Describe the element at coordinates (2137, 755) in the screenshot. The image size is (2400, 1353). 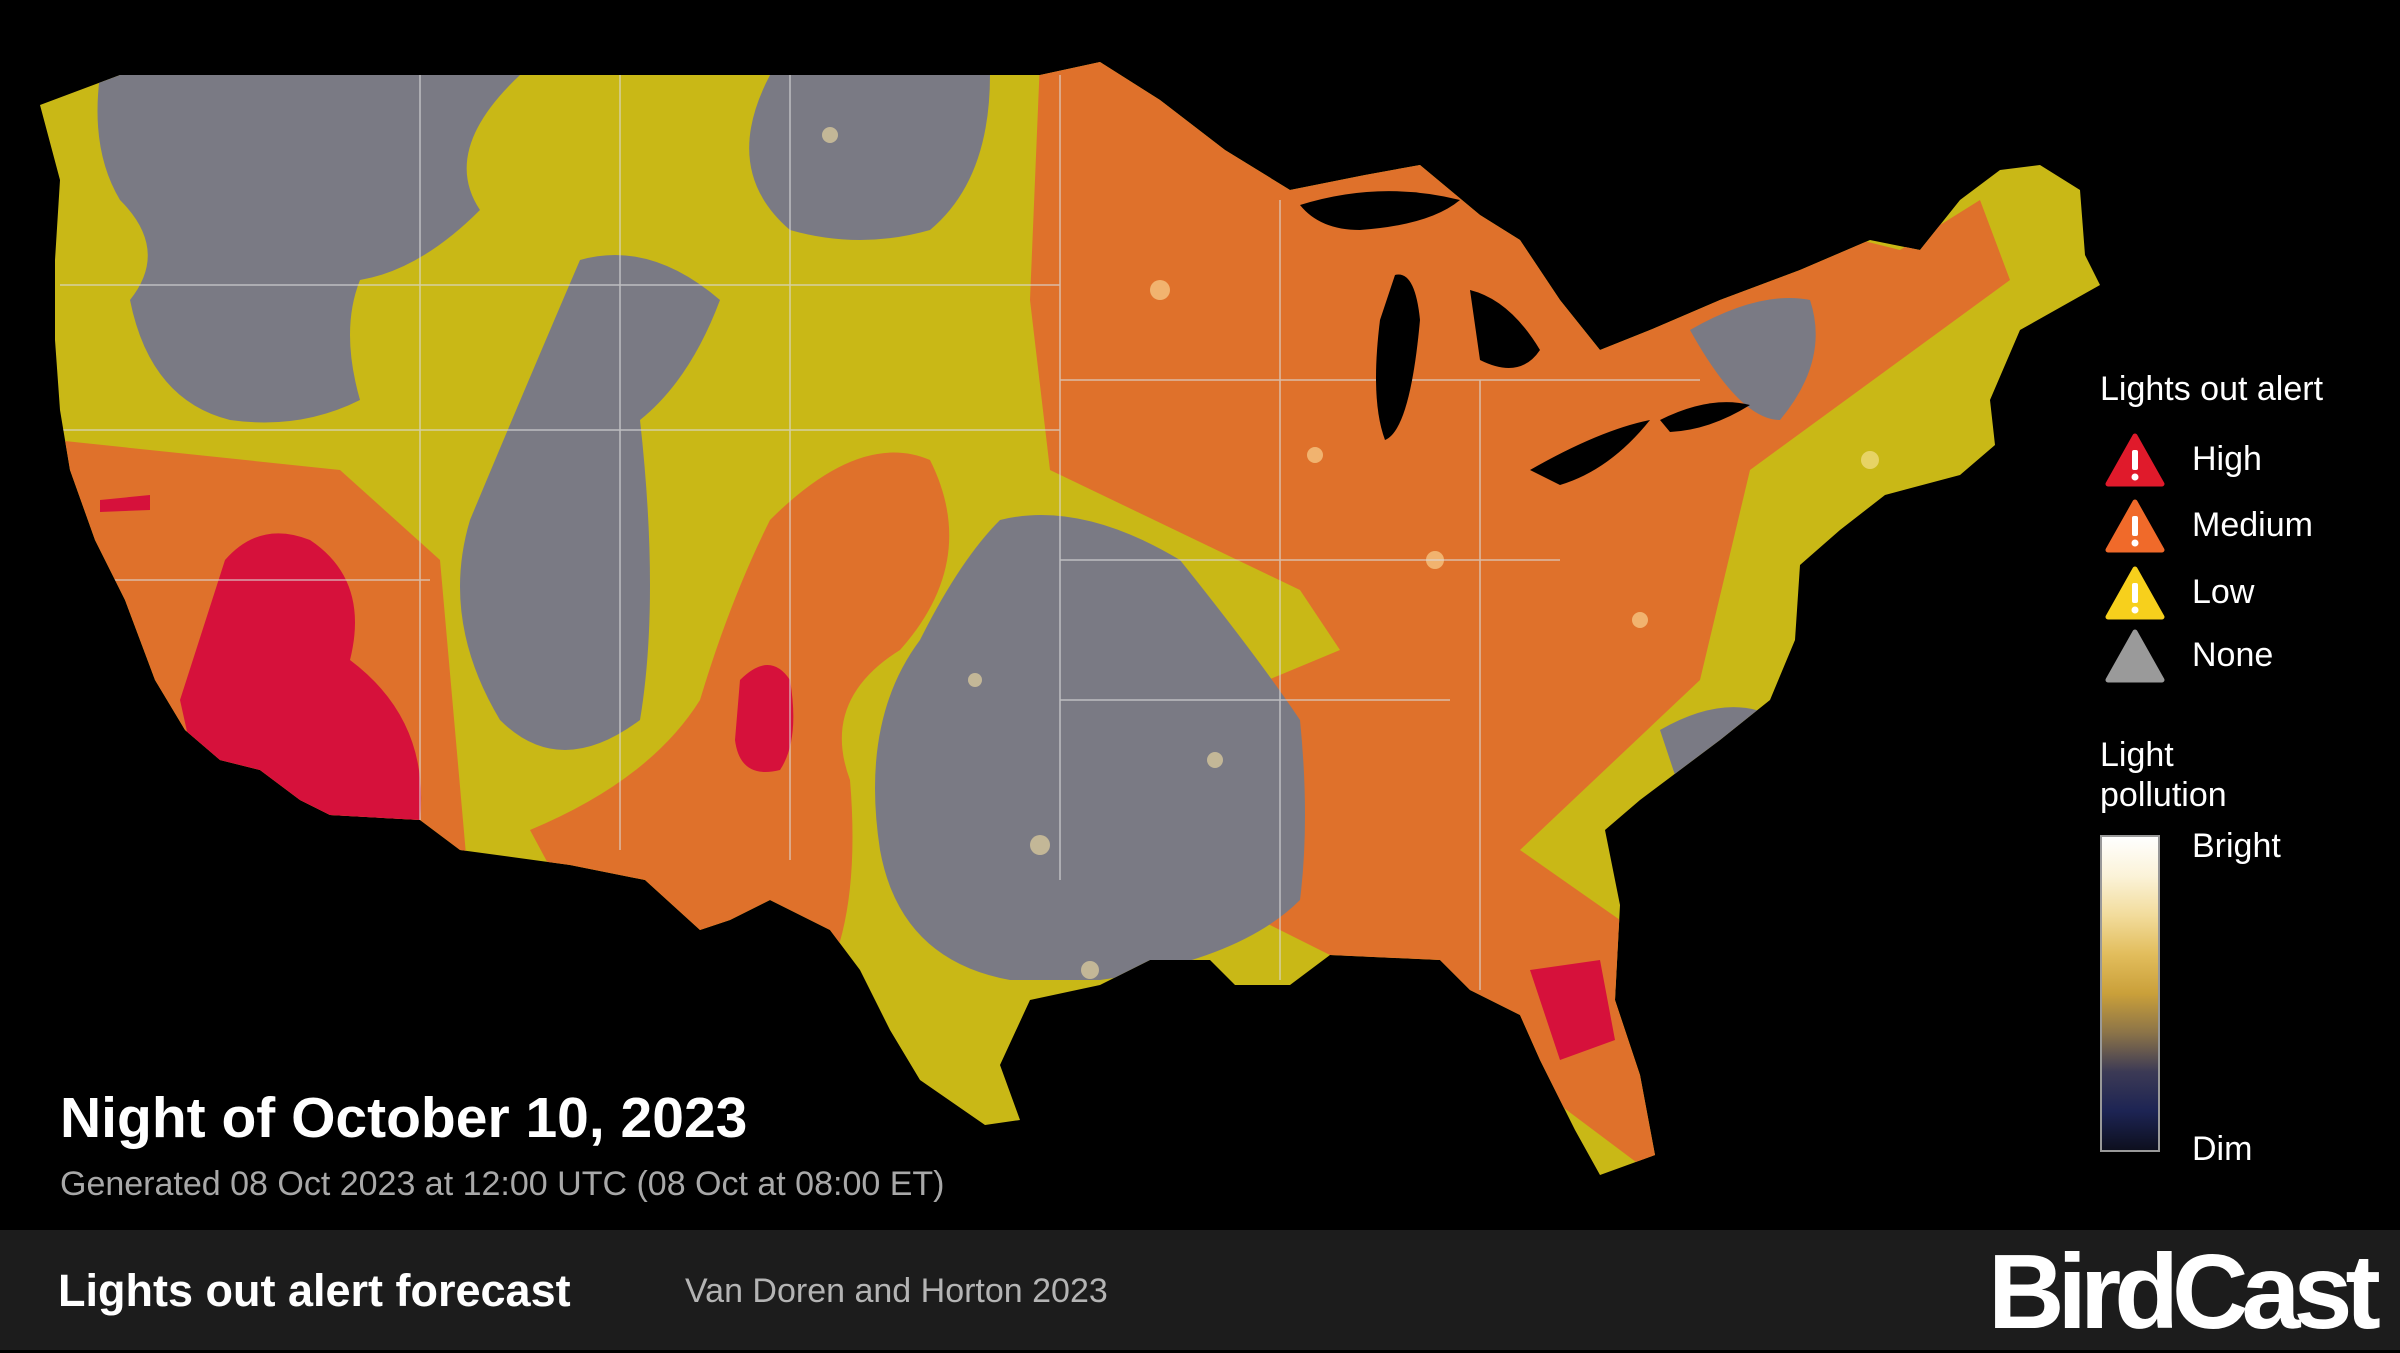
I see `light-pollution-title-line1: Light` at that location.